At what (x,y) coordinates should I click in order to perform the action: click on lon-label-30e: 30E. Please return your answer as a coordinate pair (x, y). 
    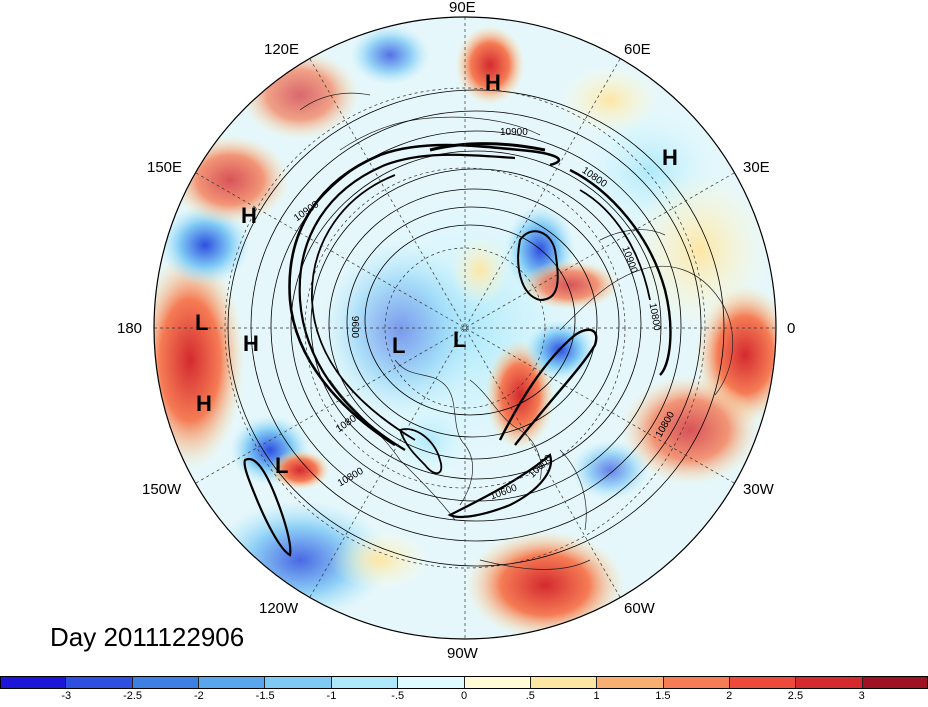
    Looking at the image, I should click on (756, 167).